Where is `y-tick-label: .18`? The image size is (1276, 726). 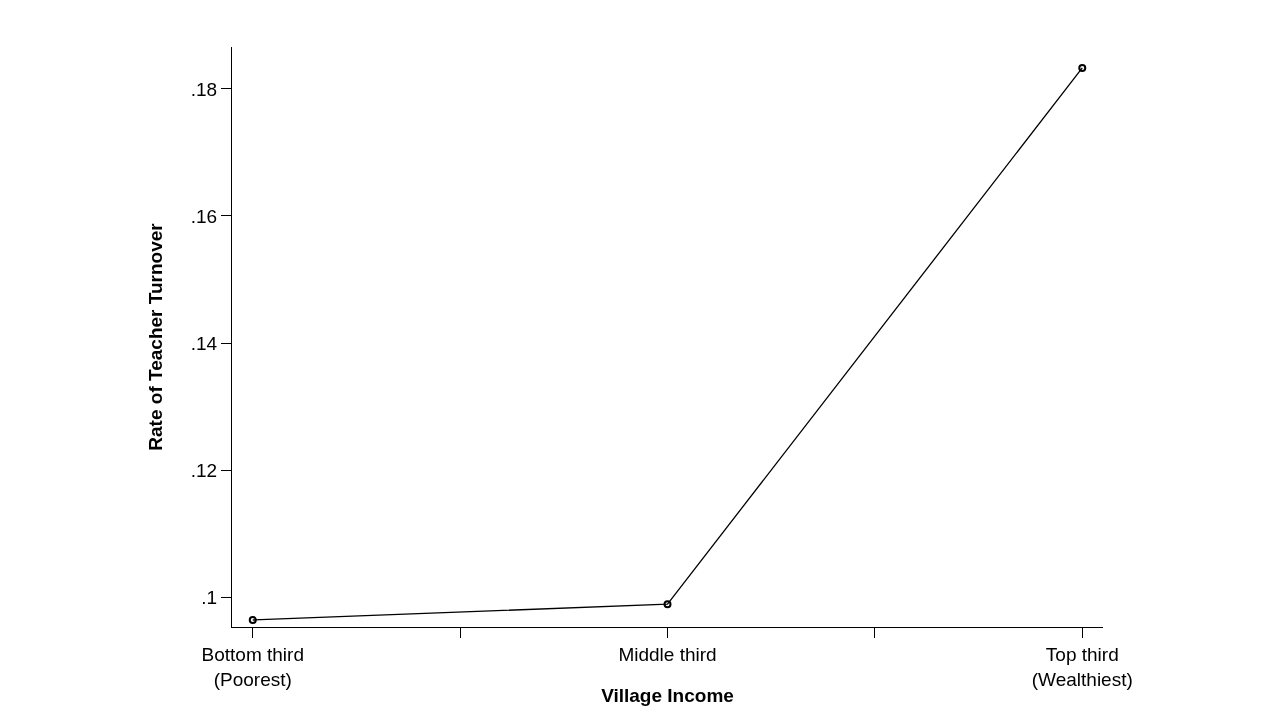
y-tick-label: .18 is located at coordinates (204, 89).